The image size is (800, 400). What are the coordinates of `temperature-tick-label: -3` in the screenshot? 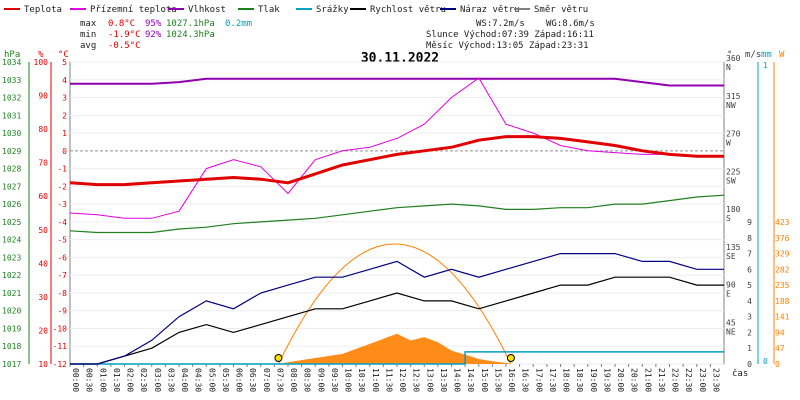 It's located at (62, 204).